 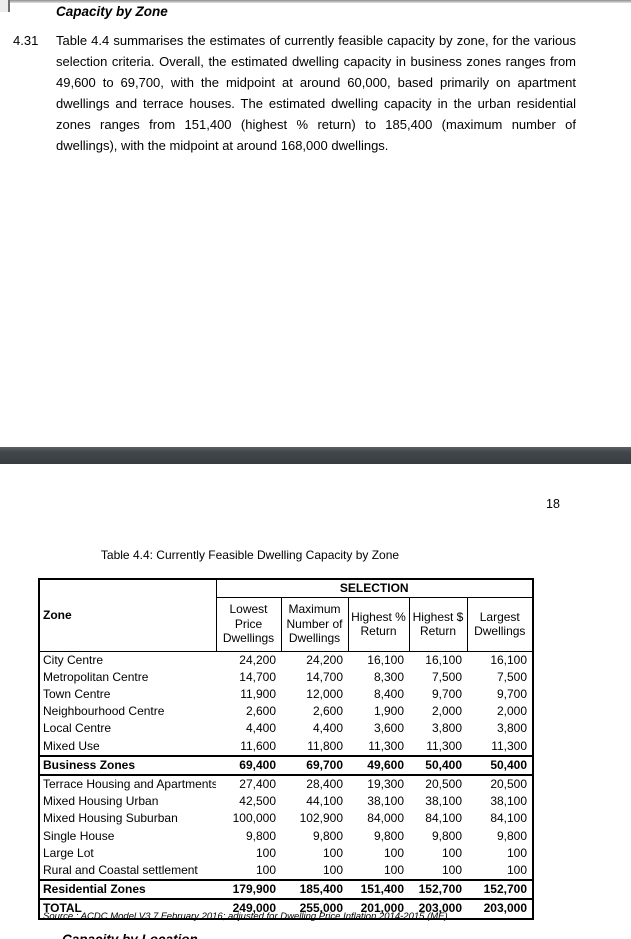 I want to click on page-number: 18, so click(x=553, y=504).